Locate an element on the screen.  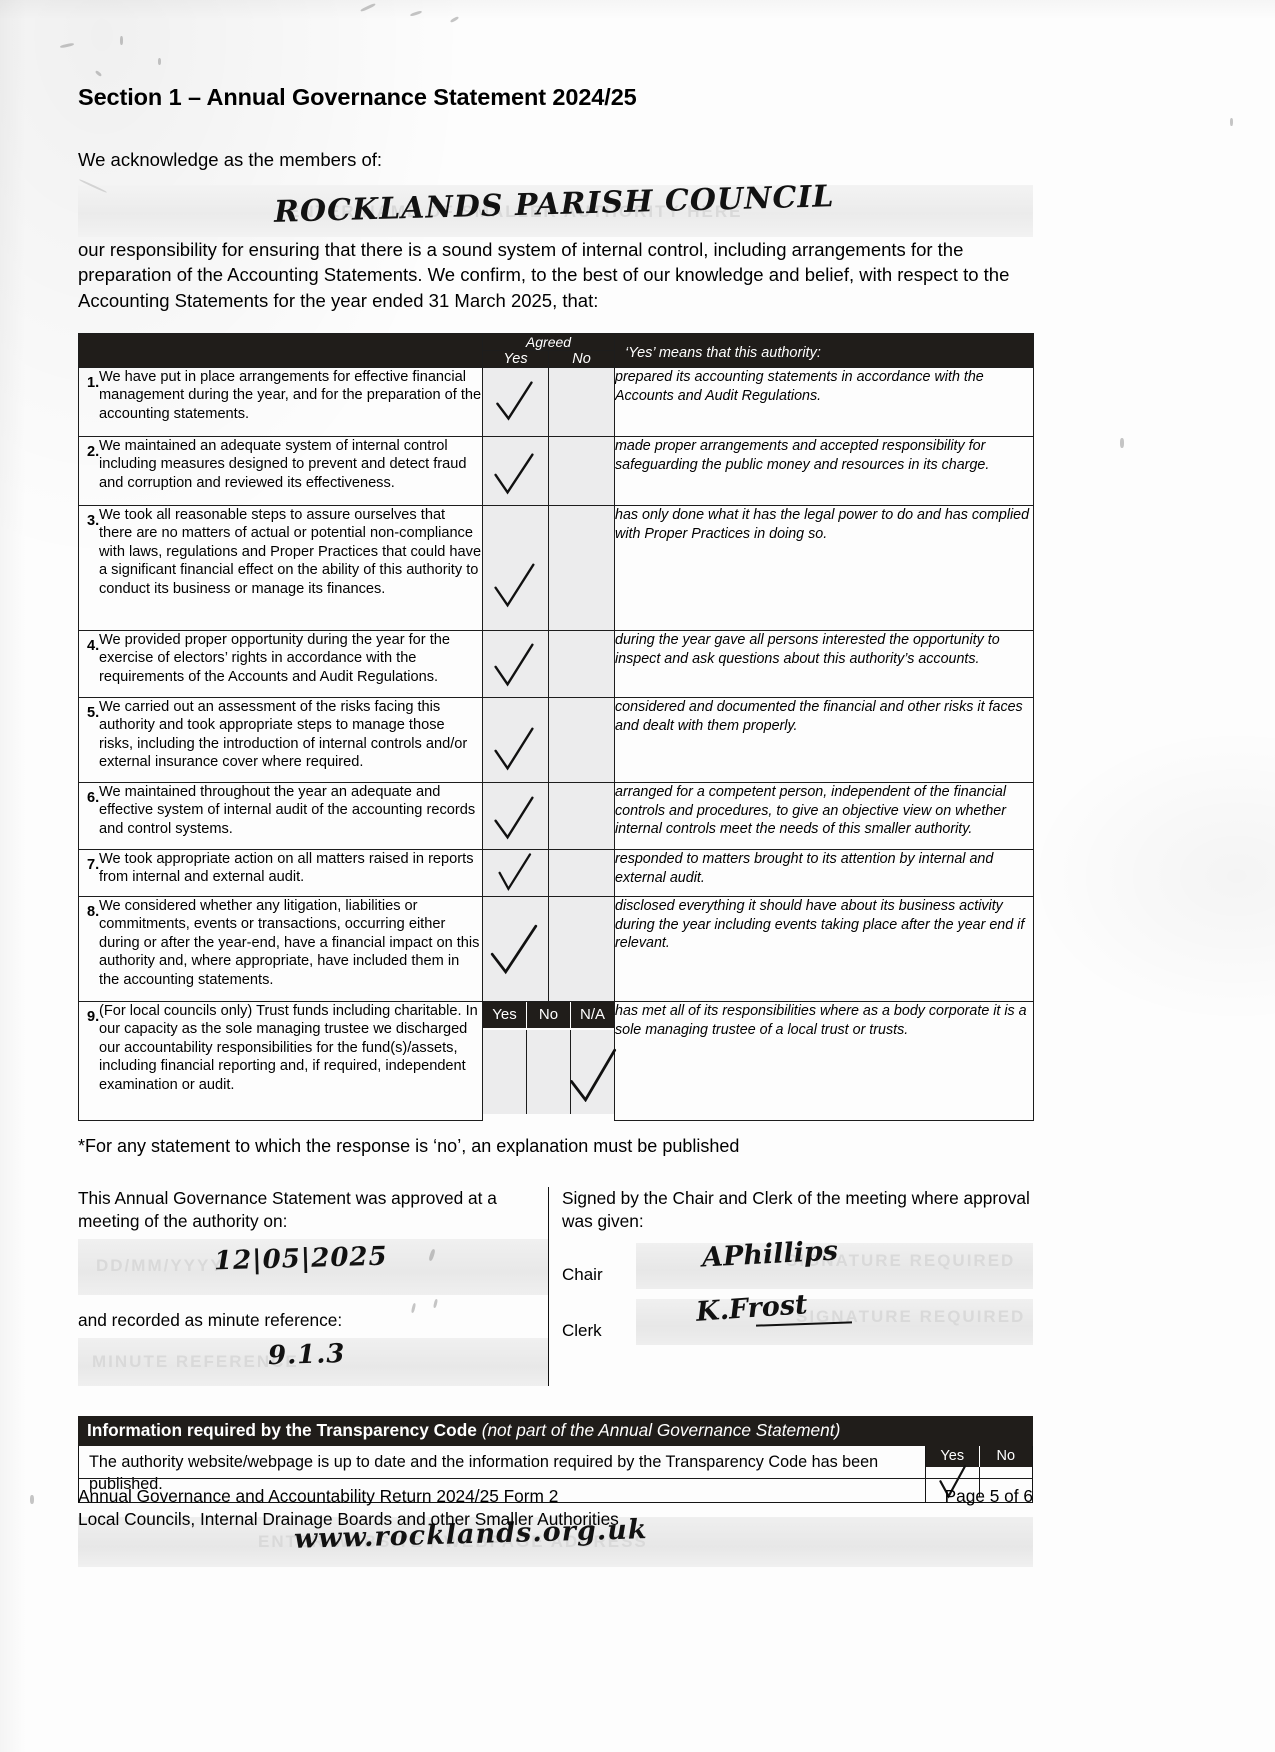
approval-date-field: DD/MM/YYYY 12|05|2025 is located at coordinates (313, 1267).